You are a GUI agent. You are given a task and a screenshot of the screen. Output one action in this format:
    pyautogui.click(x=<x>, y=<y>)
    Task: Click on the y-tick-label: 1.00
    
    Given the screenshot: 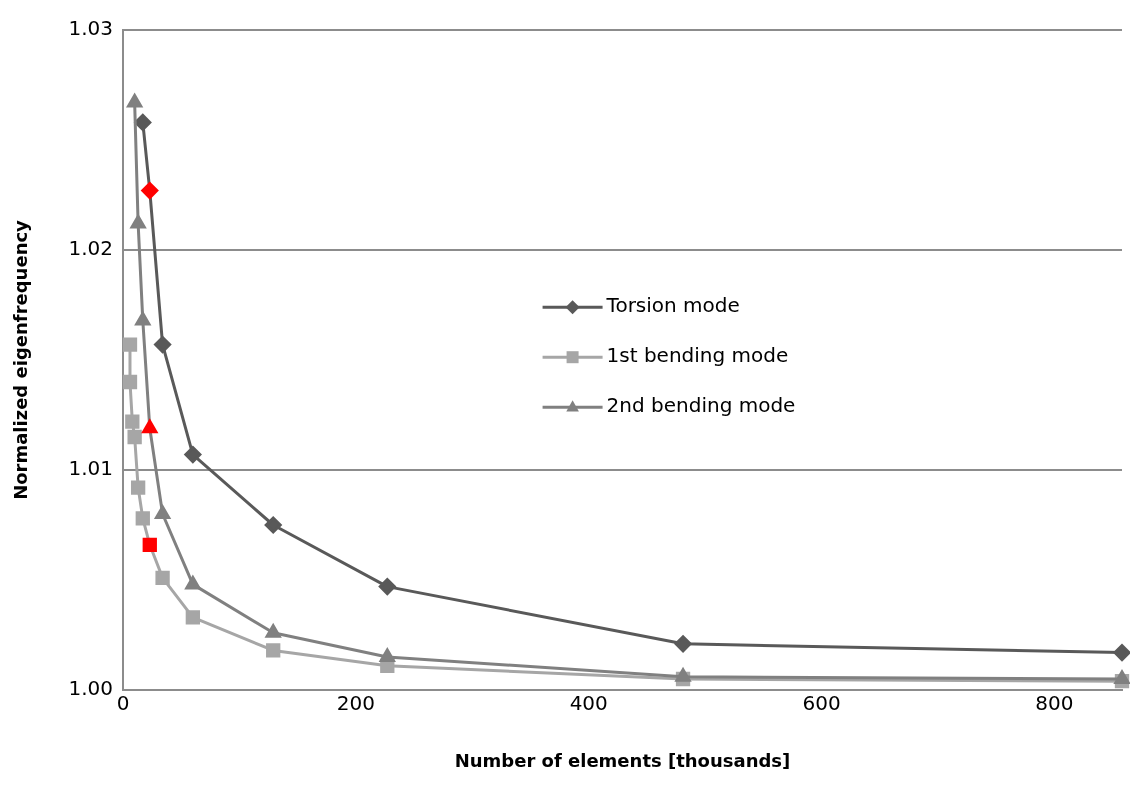 What is the action you would take?
    pyautogui.click(x=90, y=688)
    